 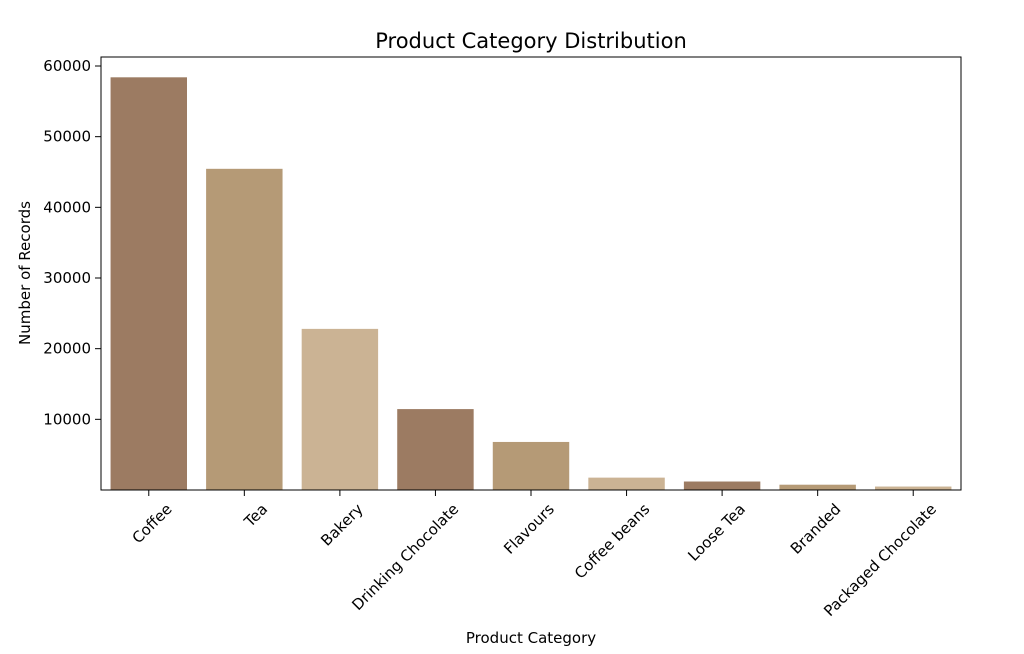 I want to click on y-axis-ticks: 10000 20000 30000 40000 50000 60000, so click(x=72, y=242).